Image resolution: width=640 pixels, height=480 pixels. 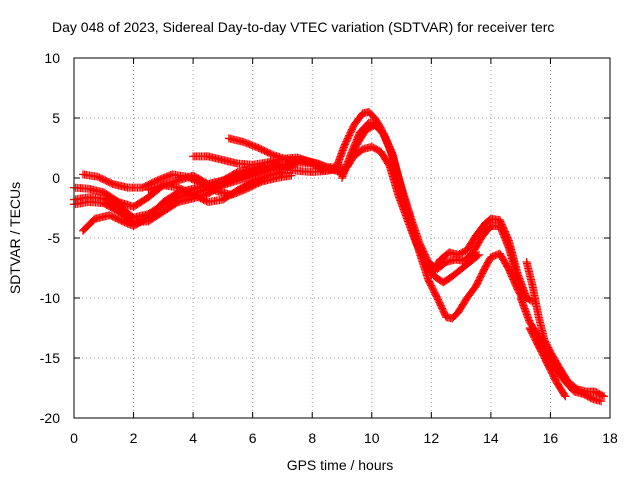 What do you see at coordinates (56, 178) in the screenshot?
I see `y-tick-label: 0` at bounding box center [56, 178].